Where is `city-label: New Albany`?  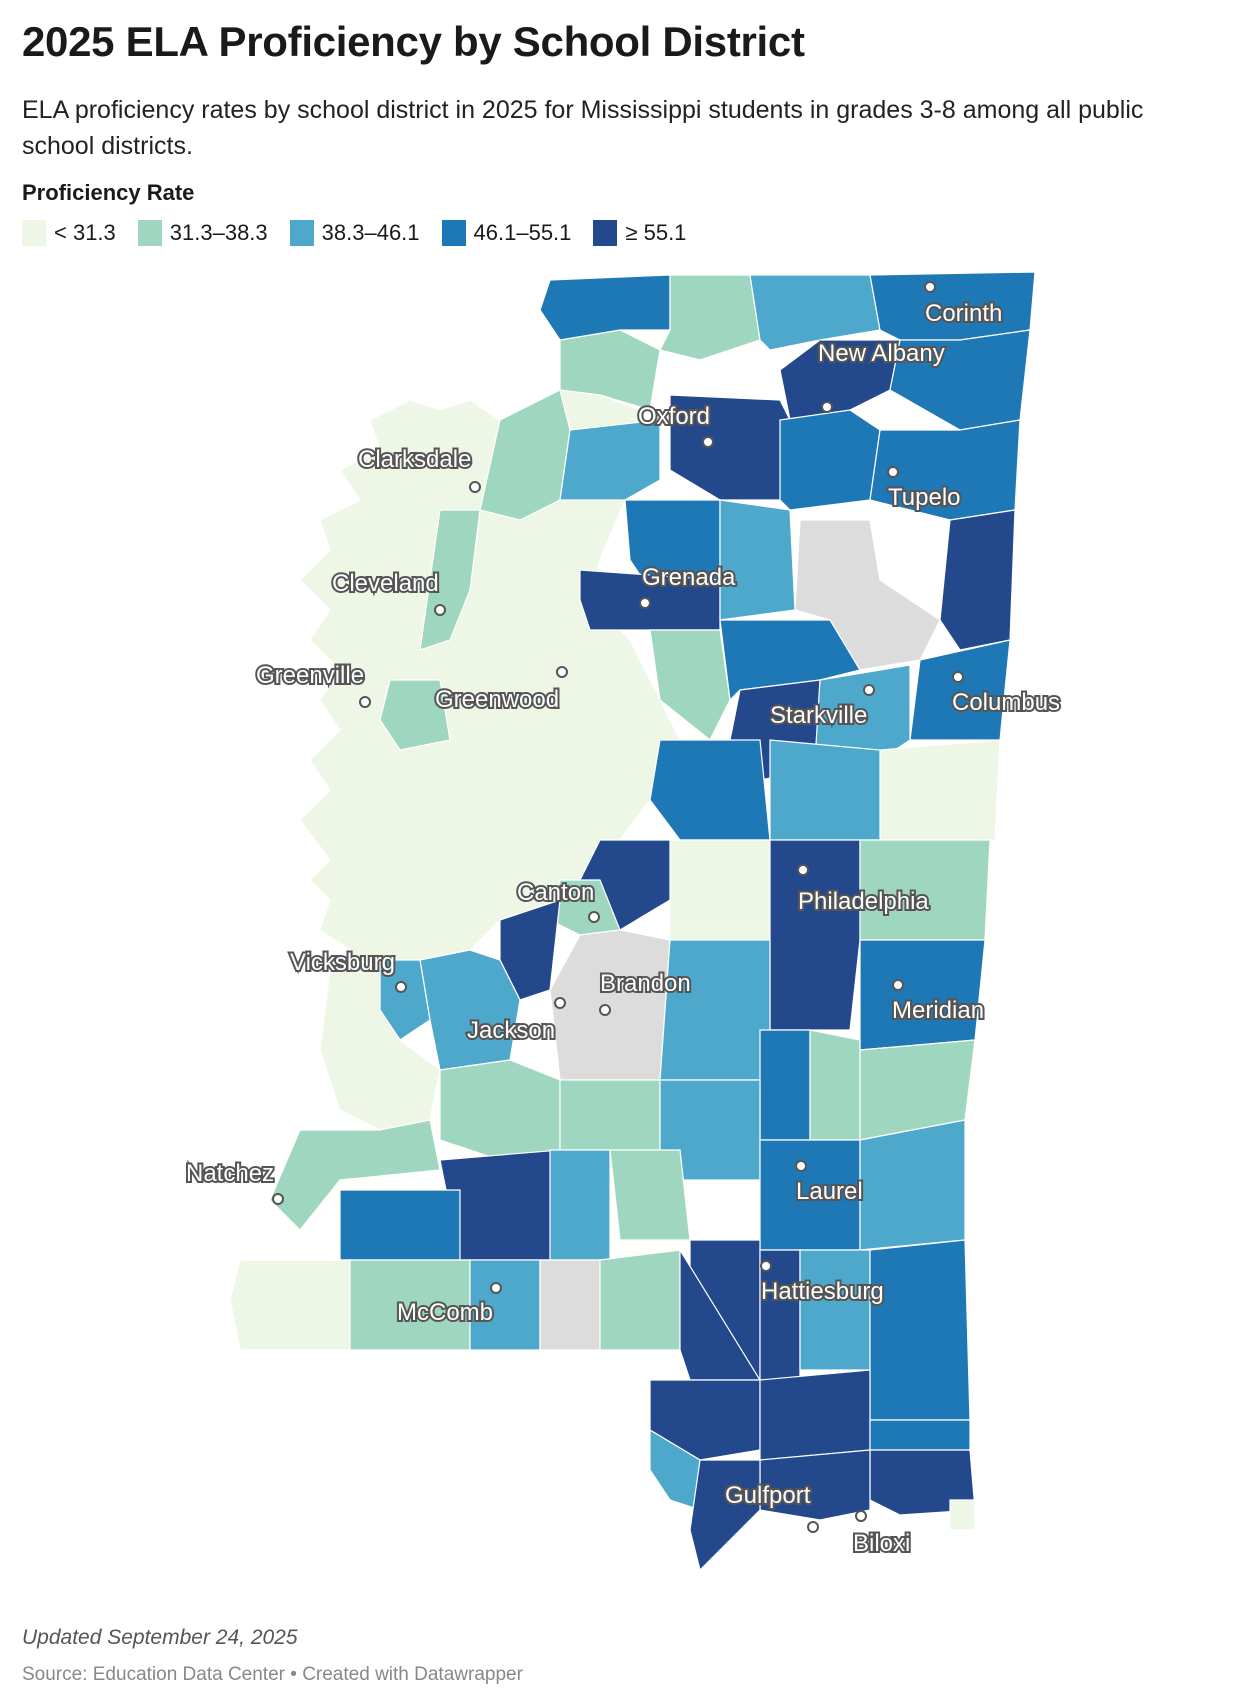
city-label: New Albany is located at coordinates (881, 353).